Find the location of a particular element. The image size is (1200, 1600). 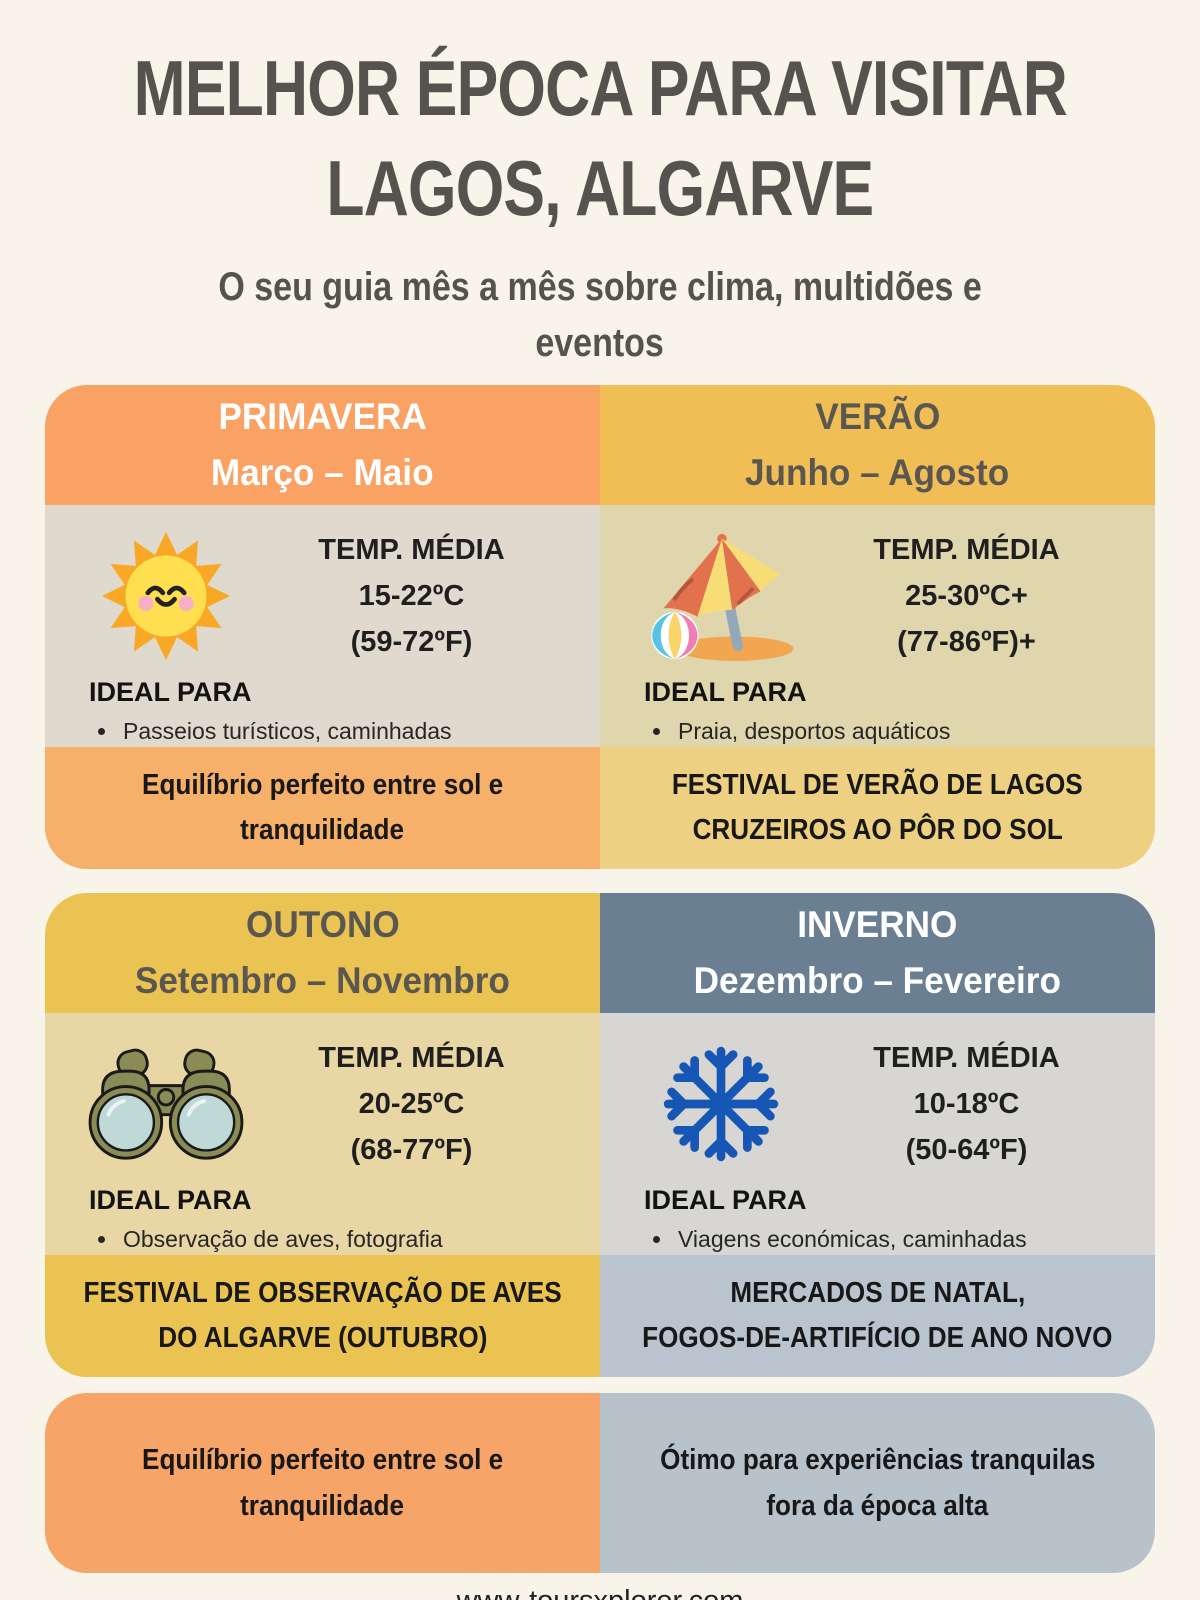

beach-umbrella-icon is located at coordinates (721, 596).